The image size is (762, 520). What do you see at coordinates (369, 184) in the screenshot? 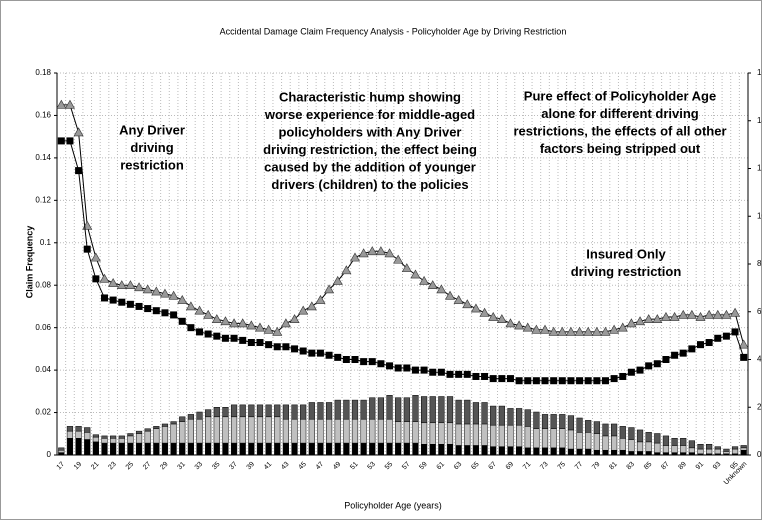
I see `annotation: drivers (children) to the policies` at bounding box center [369, 184].